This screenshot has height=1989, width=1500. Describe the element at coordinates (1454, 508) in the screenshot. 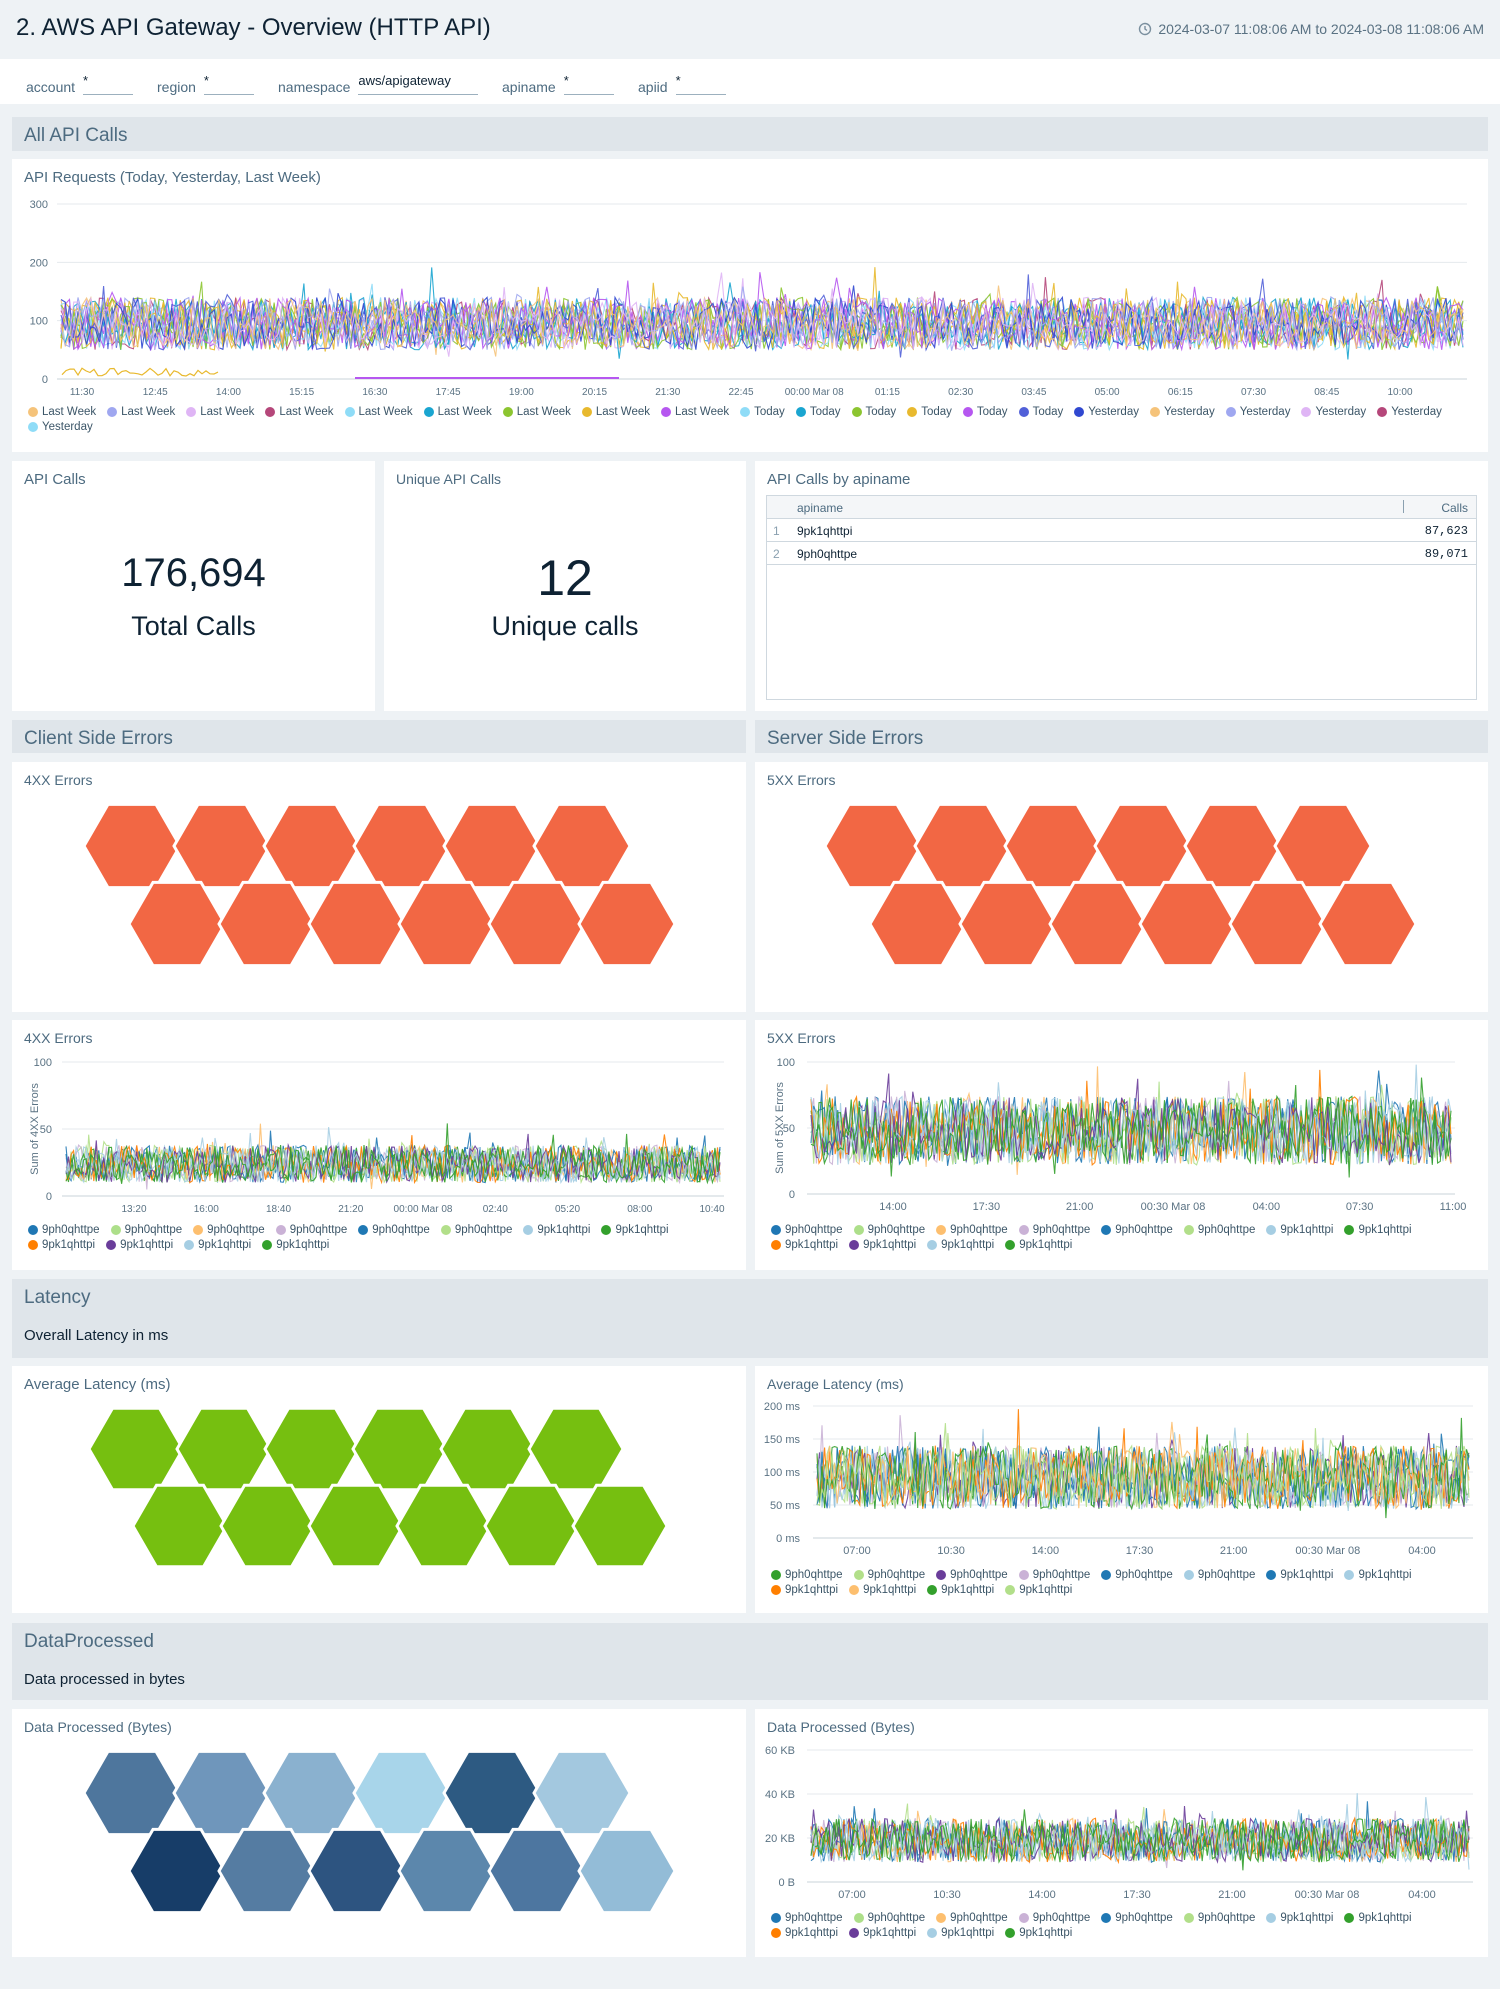

I see `column-header-calls: Calls` at that location.